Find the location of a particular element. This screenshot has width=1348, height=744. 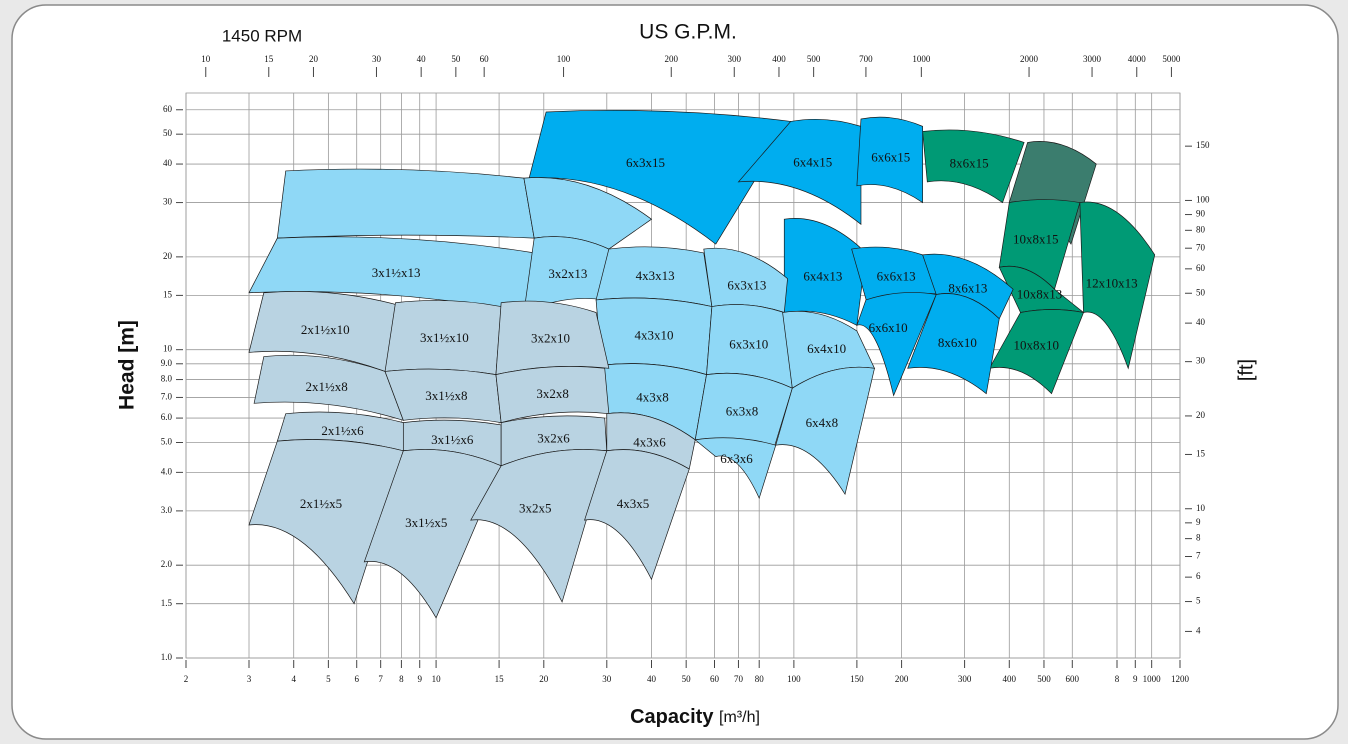

y-tick-label: 60 is located at coordinates (168, 109).